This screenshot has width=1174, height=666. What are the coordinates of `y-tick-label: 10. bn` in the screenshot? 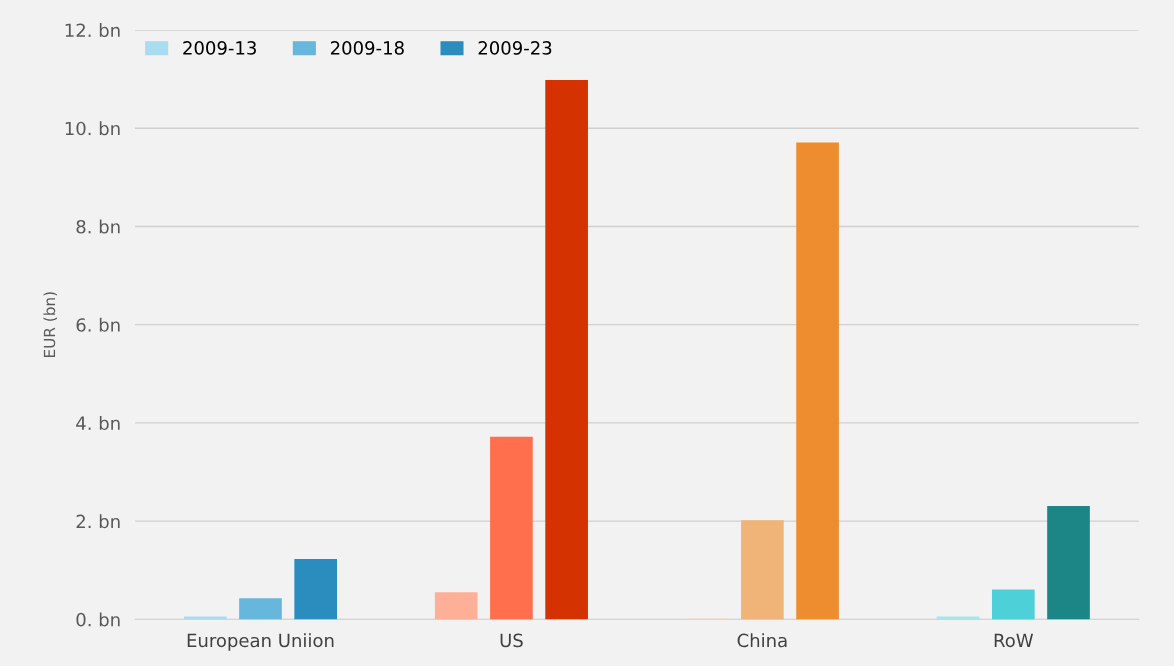 It's located at (92, 128).